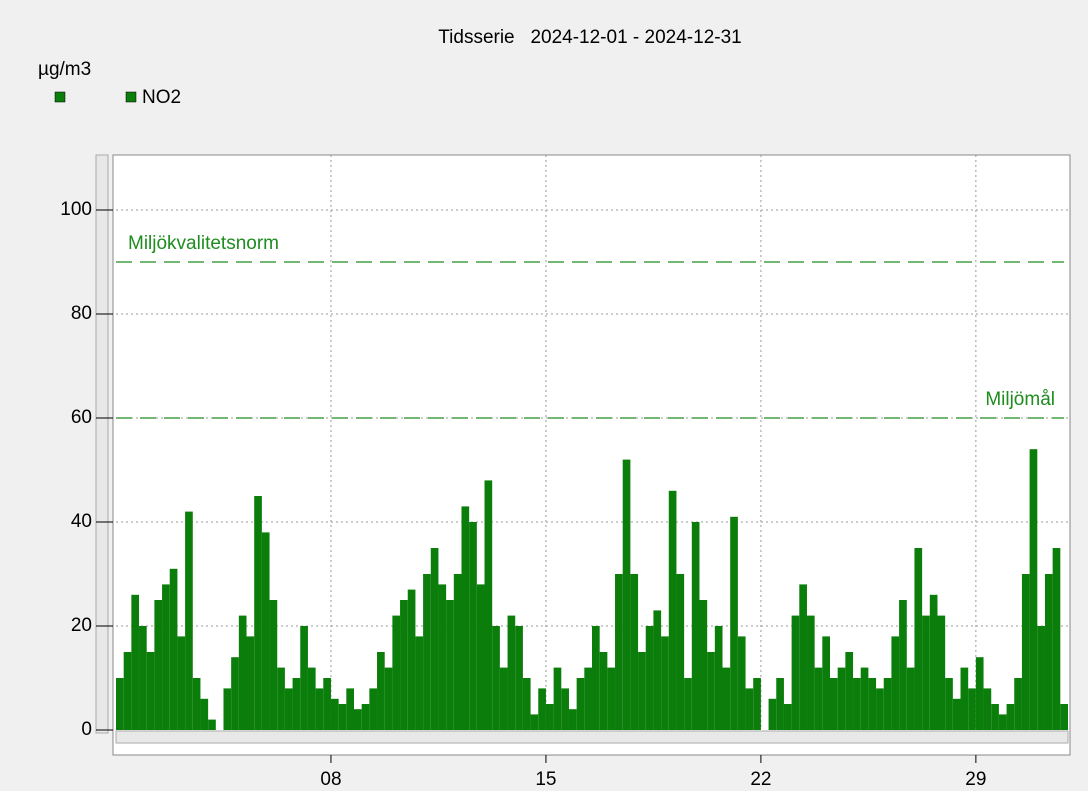 The image size is (1088, 791). Describe the element at coordinates (81, 625) in the screenshot. I see `y-tick-label: 20` at that location.